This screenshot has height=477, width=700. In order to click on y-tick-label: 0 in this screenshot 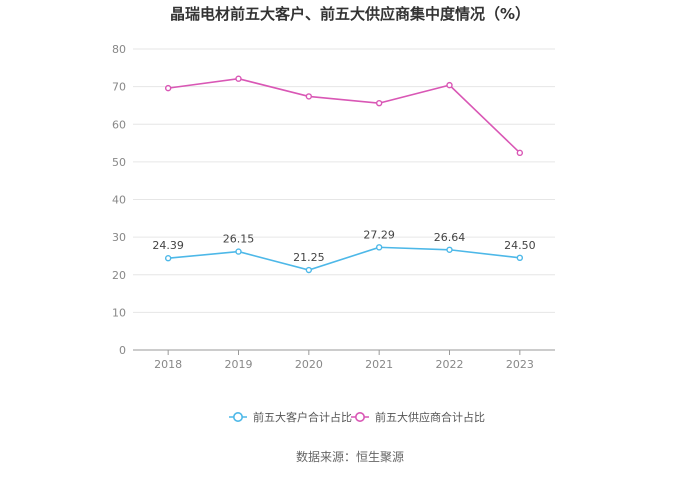, I will do `click(122, 350)`.